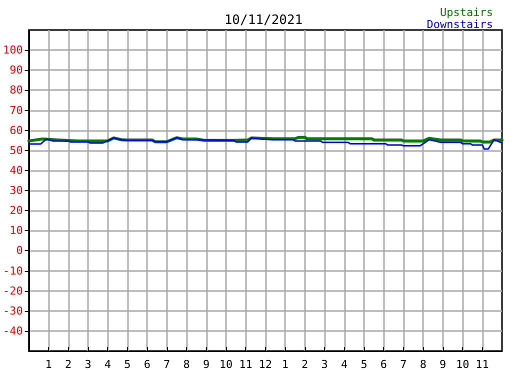 This screenshot has height=370, width=527. Describe the element at coordinates (16, 90) in the screenshot. I see `y-tick-label: 80` at that location.